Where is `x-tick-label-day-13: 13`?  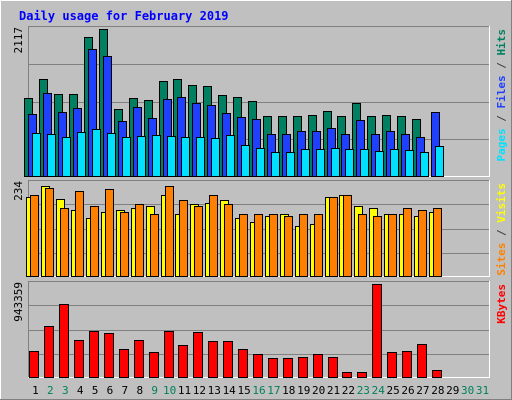 x-tick-label-day-13: 13 is located at coordinates (214, 390).